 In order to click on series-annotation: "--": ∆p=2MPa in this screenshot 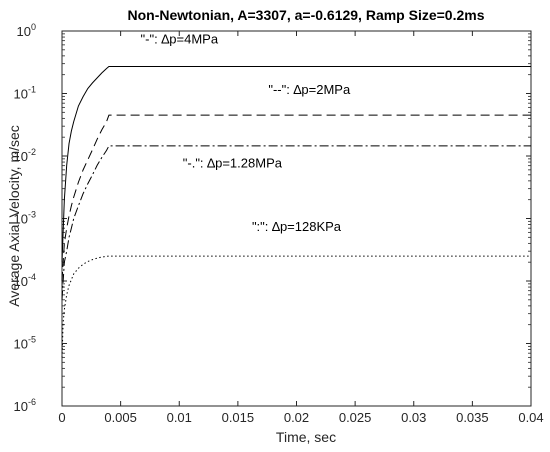, I will do `click(309, 89)`.